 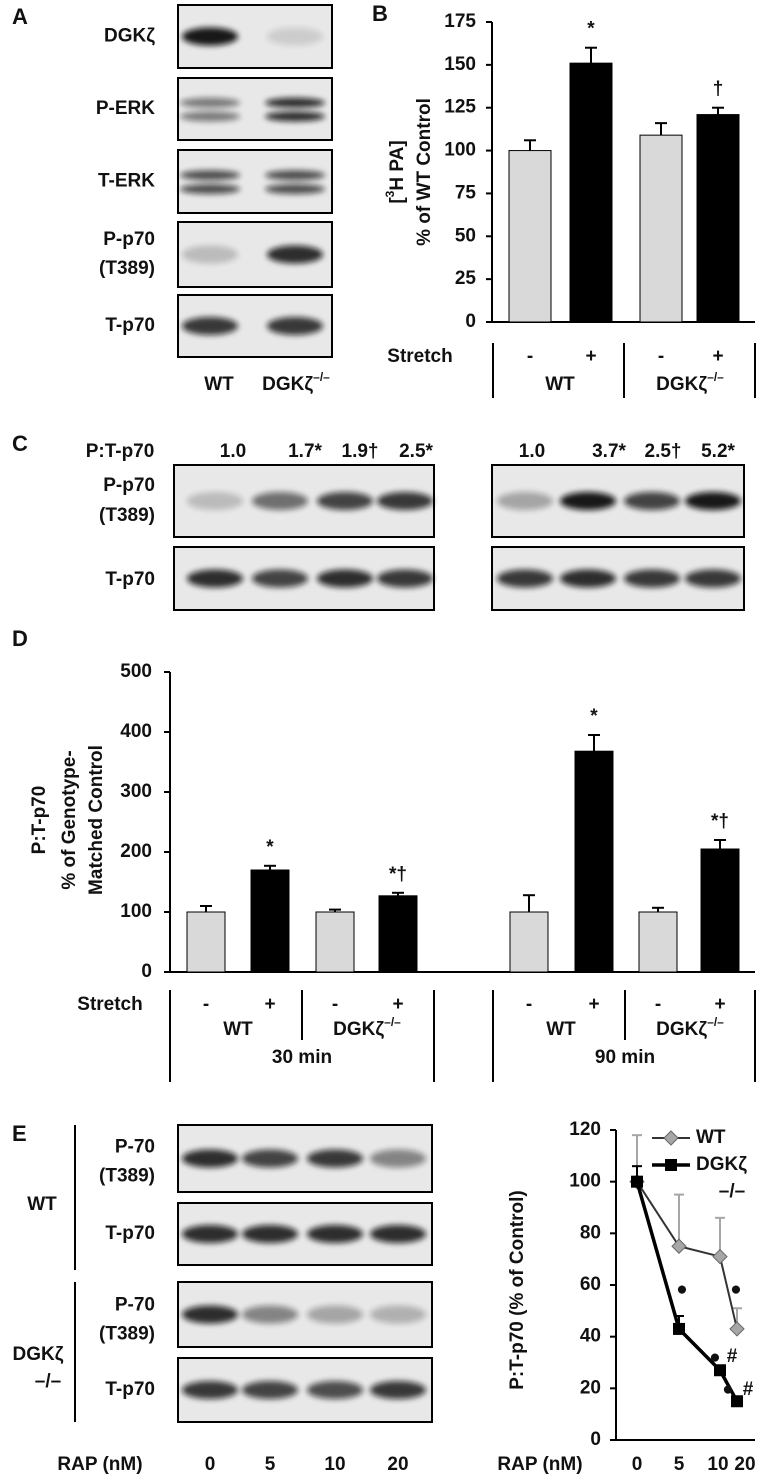 What do you see at coordinates (130, 1389) in the screenshot?
I see `blot-row-label: T-p70` at bounding box center [130, 1389].